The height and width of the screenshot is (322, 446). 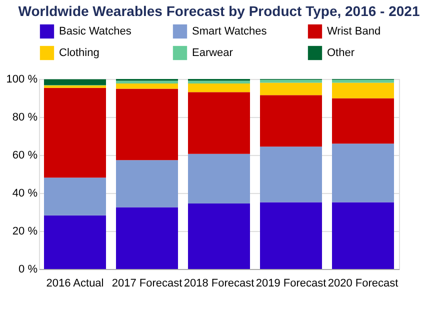 I want to click on legend-label: Earwear, so click(x=213, y=53).